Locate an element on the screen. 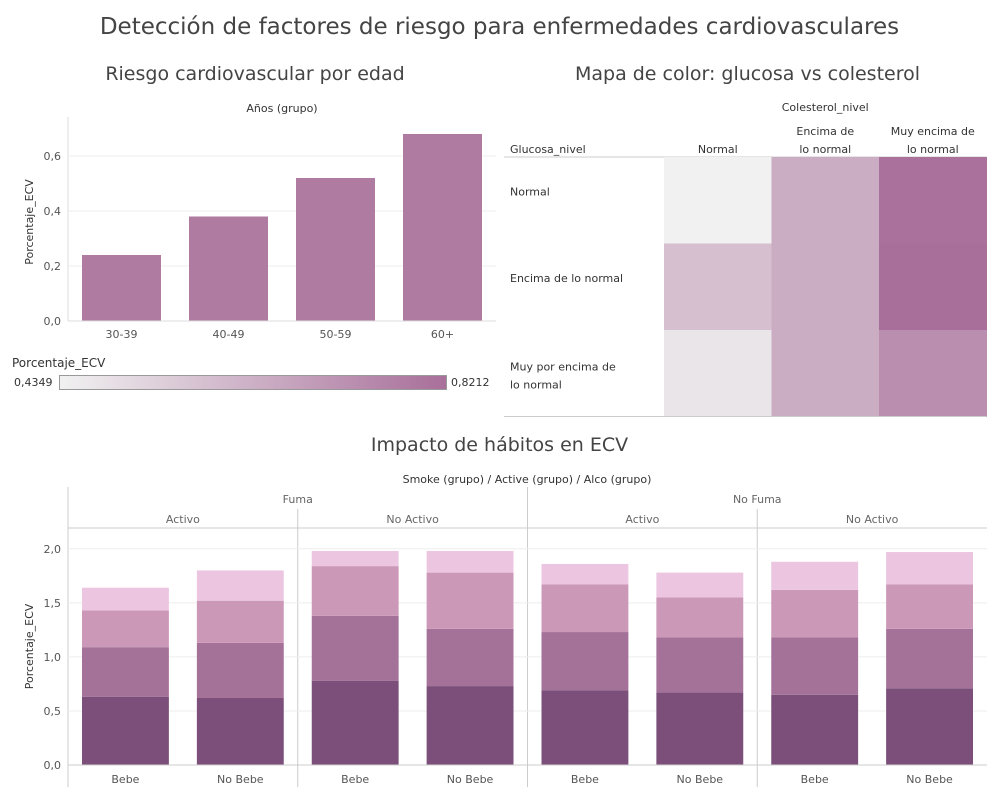 Image resolution: width=999 pixels, height=799 pixels. color-legend-min: 0,4349 is located at coordinates (33, 382).